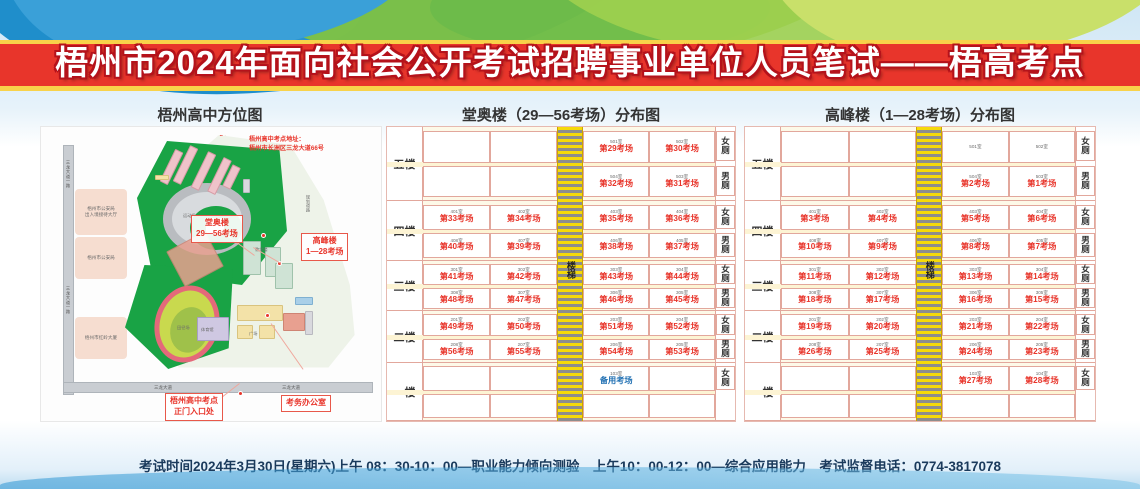 This screenshot has height=489, width=1140. I want to click on map-label-field: 田径场, so click(183, 327).